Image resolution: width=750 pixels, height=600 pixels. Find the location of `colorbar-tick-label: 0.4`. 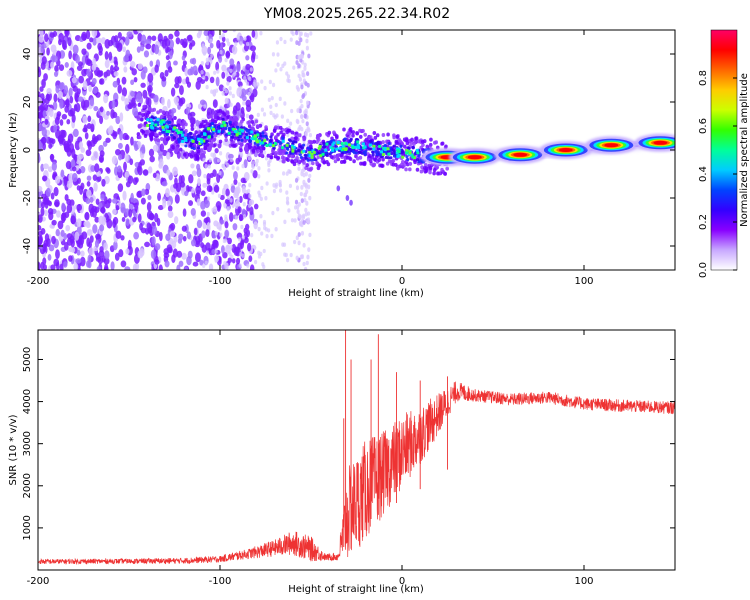

colorbar-tick-label: 0.4 is located at coordinates (703, 174).